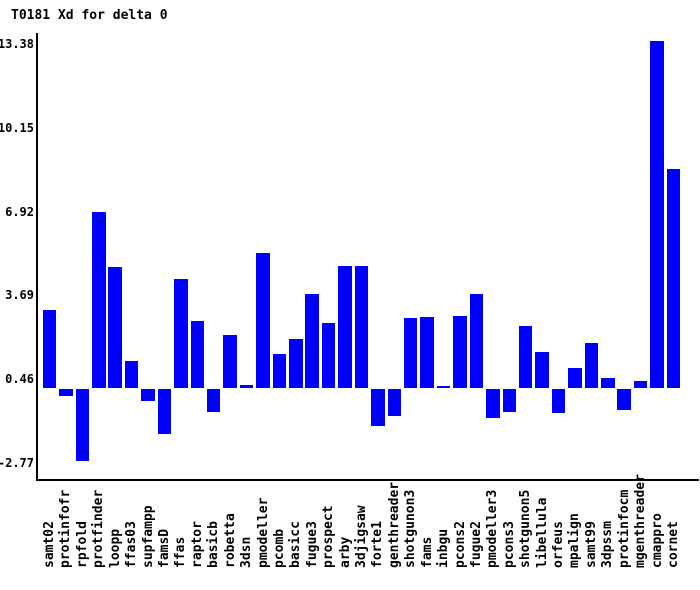  Describe the element at coordinates (263, 532) in the screenshot. I see `x-tick-label: pmodeller` at that location.